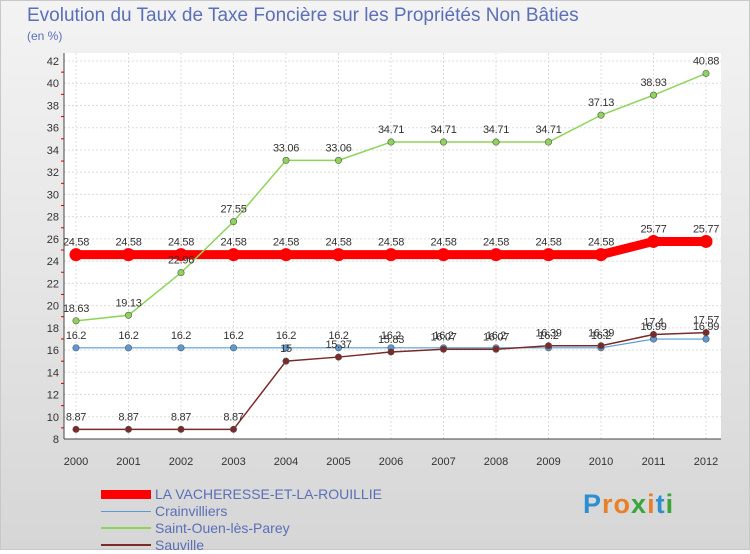 Image resolution: width=750 pixels, height=554 pixels. I want to click on proxiti-logo: Proxiti, so click(628, 504).